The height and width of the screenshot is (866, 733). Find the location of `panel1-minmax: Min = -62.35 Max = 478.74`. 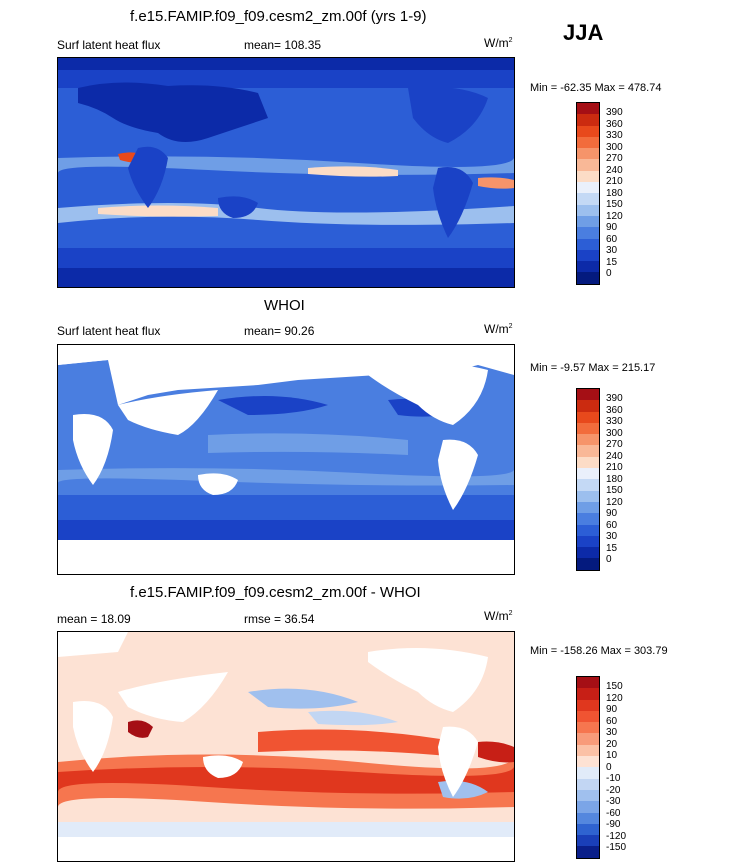

panel1-minmax: Min = -62.35 Max = 478.74 is located at coordinates (596, 88).